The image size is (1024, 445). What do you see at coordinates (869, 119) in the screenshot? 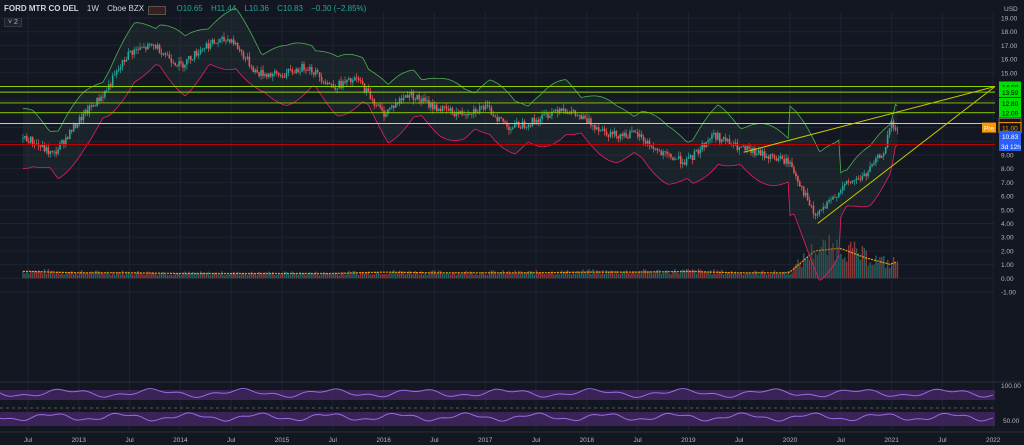
I see `wedge-upper-line` at bounding box center [869, 119].